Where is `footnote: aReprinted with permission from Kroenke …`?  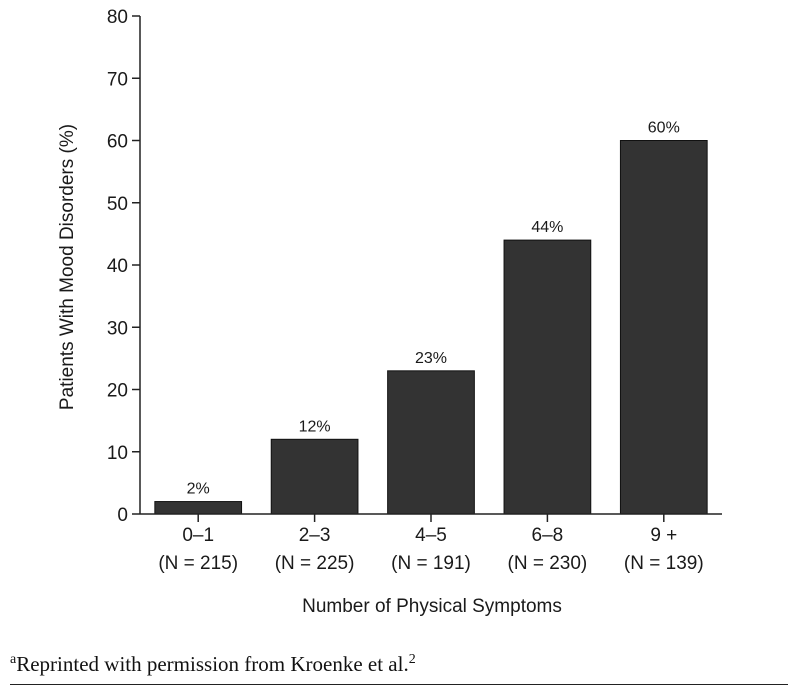
footnote: aReprinted with permission from Kroenke … is located at coordinates (213, 664).